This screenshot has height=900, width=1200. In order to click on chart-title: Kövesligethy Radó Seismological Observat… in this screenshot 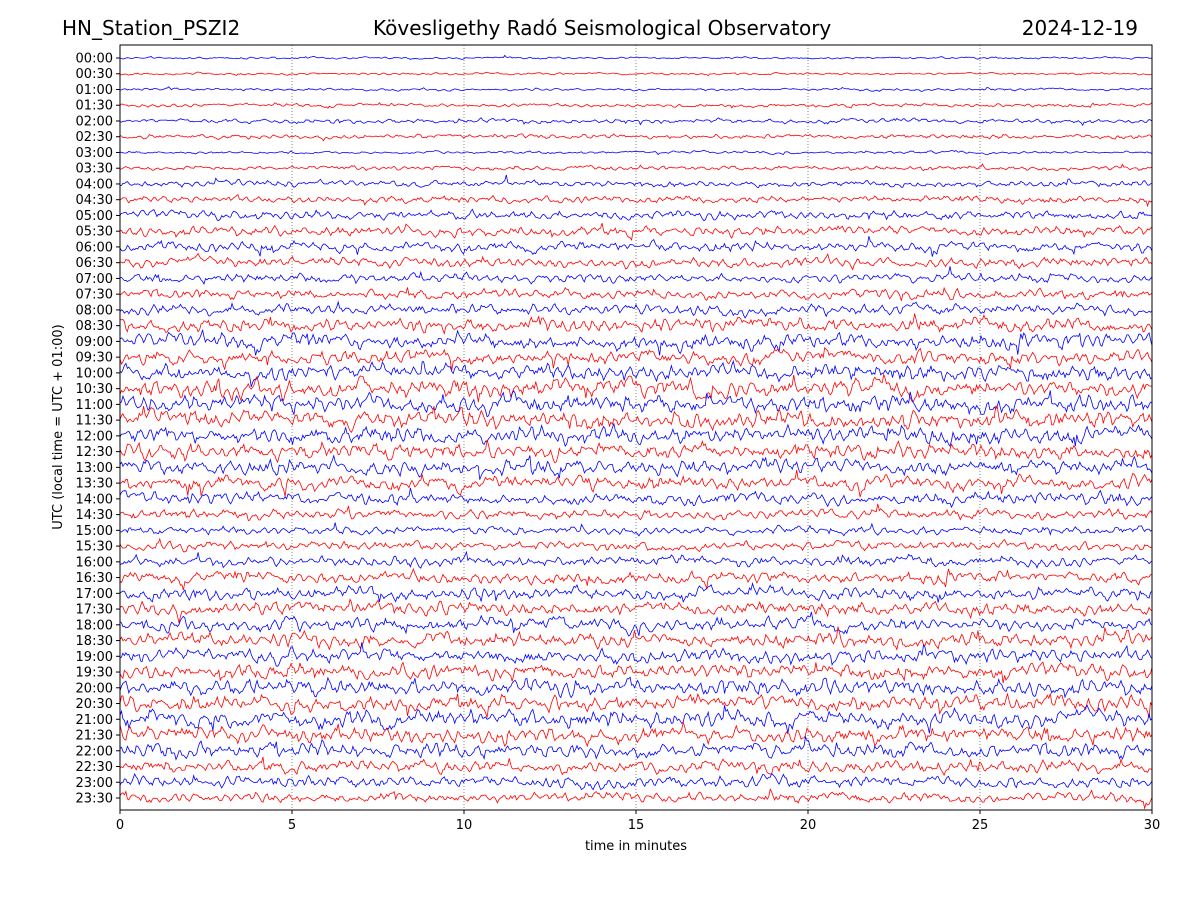, I will do `click(602, 28)`.